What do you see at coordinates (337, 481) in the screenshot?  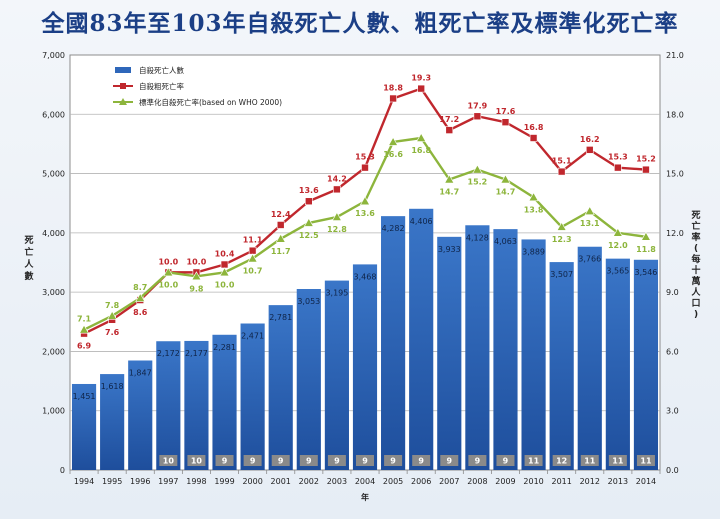 I see `x-tick-label: 2003` at bounding box center [337, 481].